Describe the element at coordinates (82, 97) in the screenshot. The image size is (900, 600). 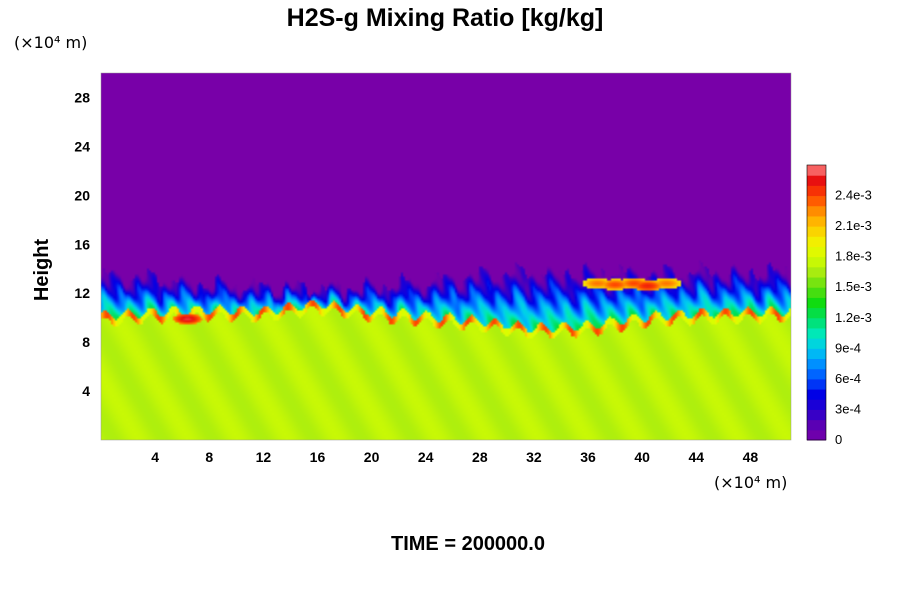
I see `y-tick-label: 28` at that location.